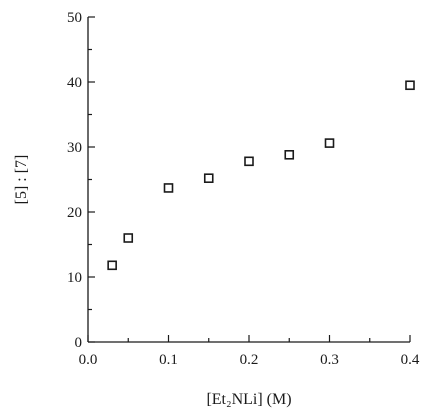  What do you see at coordinates (74, 83) in the screenshot?
I see `y-tick-label: 40` at bounding box center [74, 83].